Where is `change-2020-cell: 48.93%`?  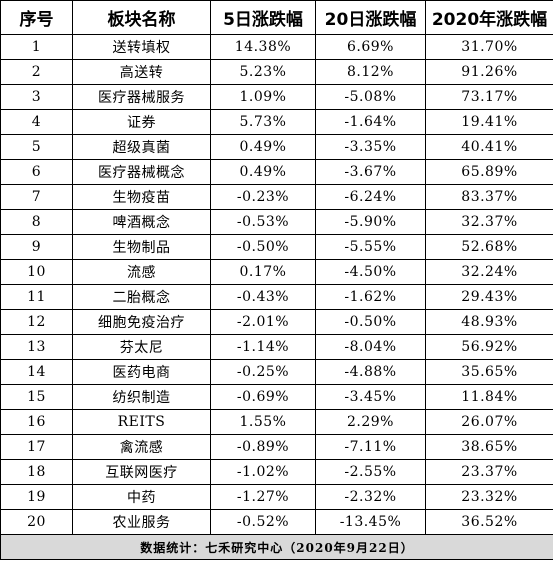 change-2020-cell: 48.93% is located at coordinates (489, 322).